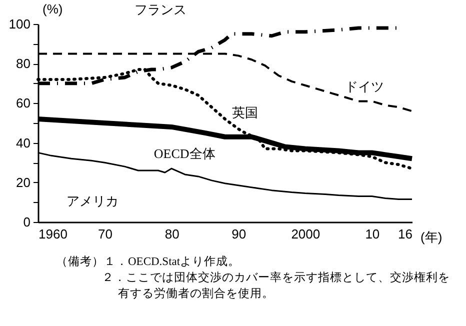 Image resolution: width=466 pixels, height=326 pixels. Describe the element at coordinates (19, 24) in the screenshot. I see `y-tick-label: 100` at that location.